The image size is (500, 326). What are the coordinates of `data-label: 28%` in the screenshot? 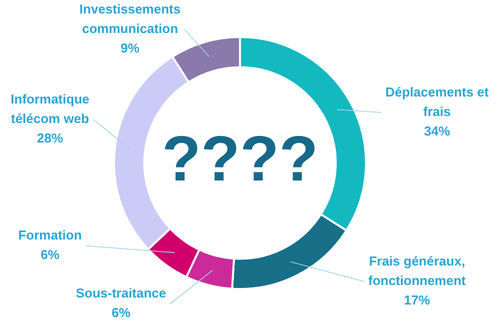 It's located at (50, 138).